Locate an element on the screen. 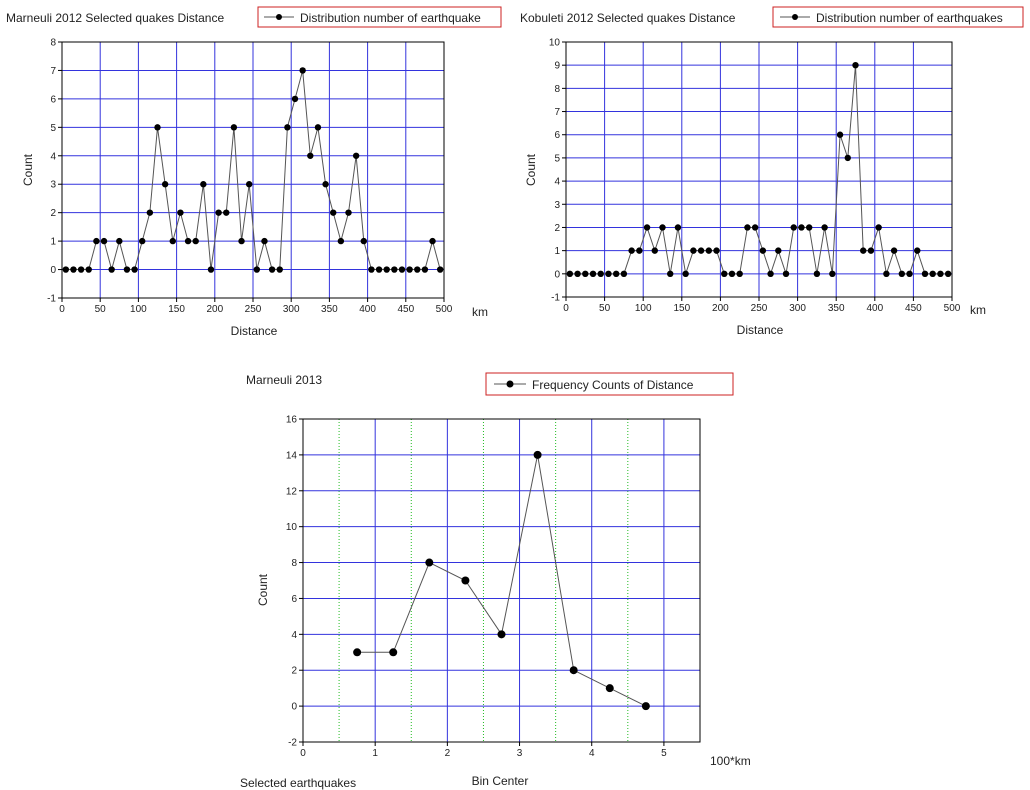 Image resolution: width=1030 pixels, height=790 pixels. chart1-xtick-label: 0 is located at coordinates (62, 309).